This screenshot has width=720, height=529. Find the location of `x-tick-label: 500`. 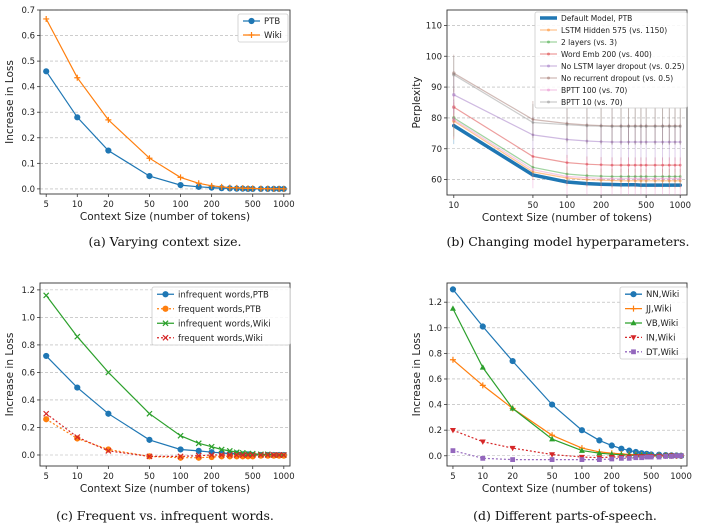

x-tick-label: 500 is located at coordinates (651, 477).